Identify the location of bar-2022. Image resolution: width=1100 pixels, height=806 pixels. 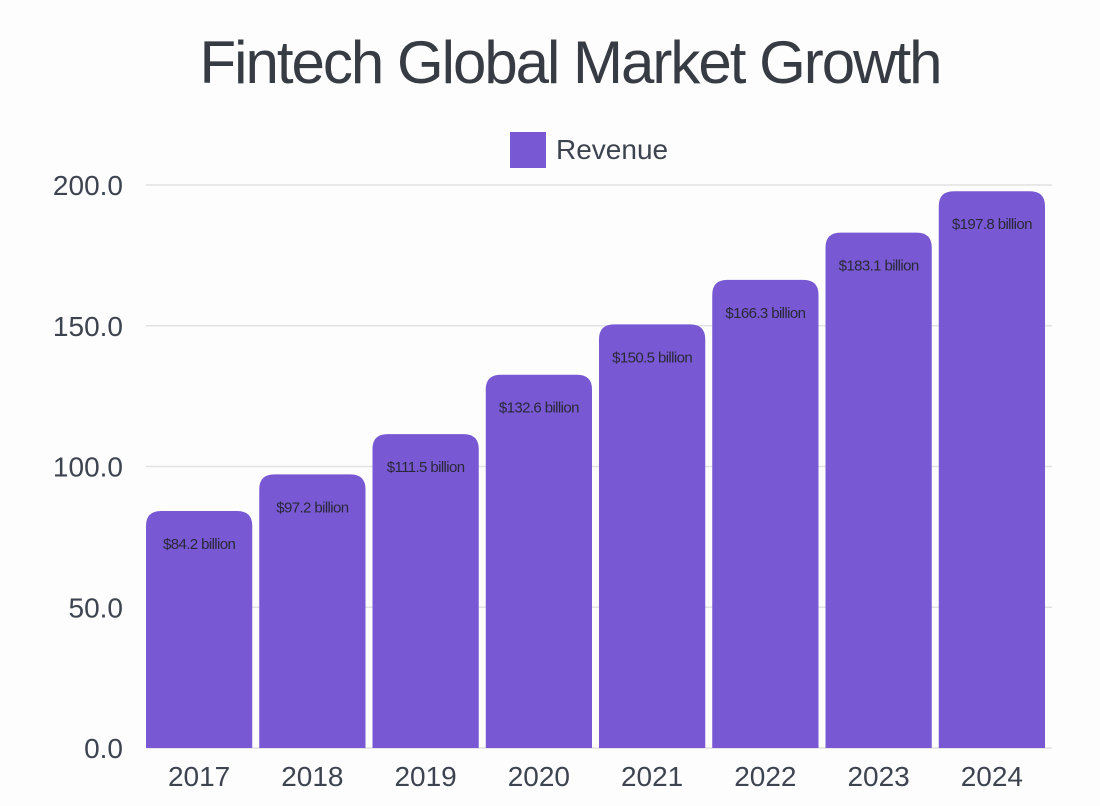
(765, 513).